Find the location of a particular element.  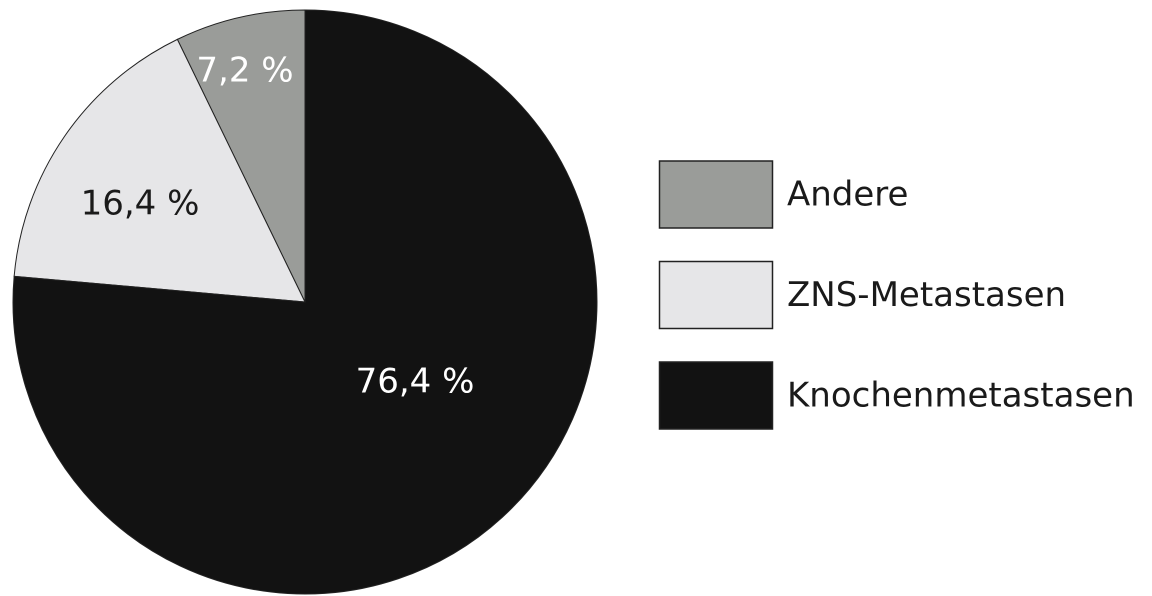

legend-label: Knochenmetastasen is located at coordinates (961, 396).